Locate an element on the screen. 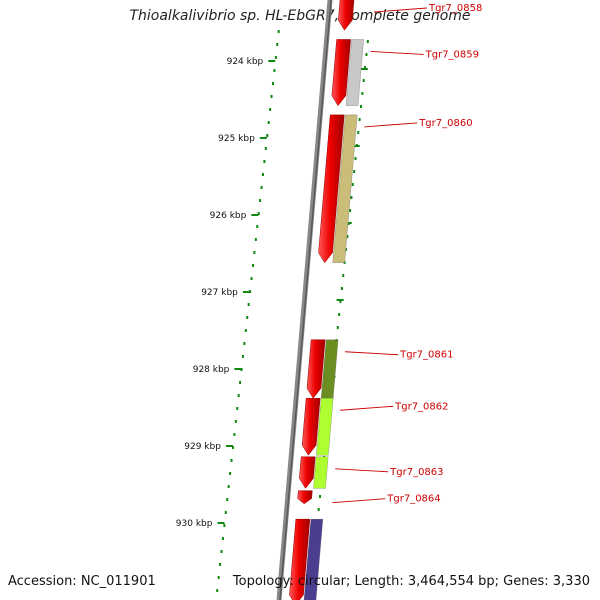 This screenshot has height=600, width=600. accession-text: Accession: NC_011901 is located at coordinates (82, 581).